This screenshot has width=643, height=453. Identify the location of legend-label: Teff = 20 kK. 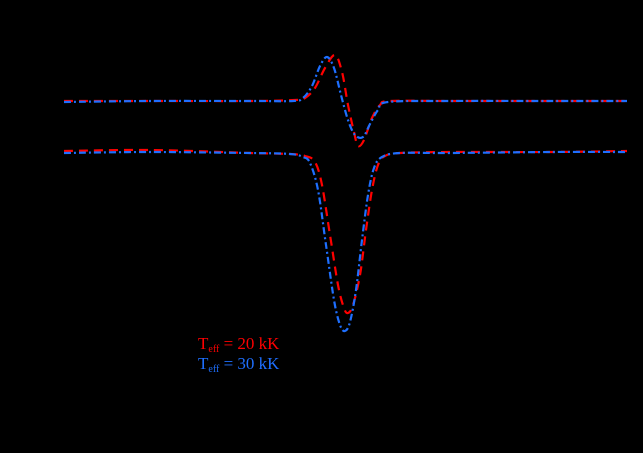
(238, 347).